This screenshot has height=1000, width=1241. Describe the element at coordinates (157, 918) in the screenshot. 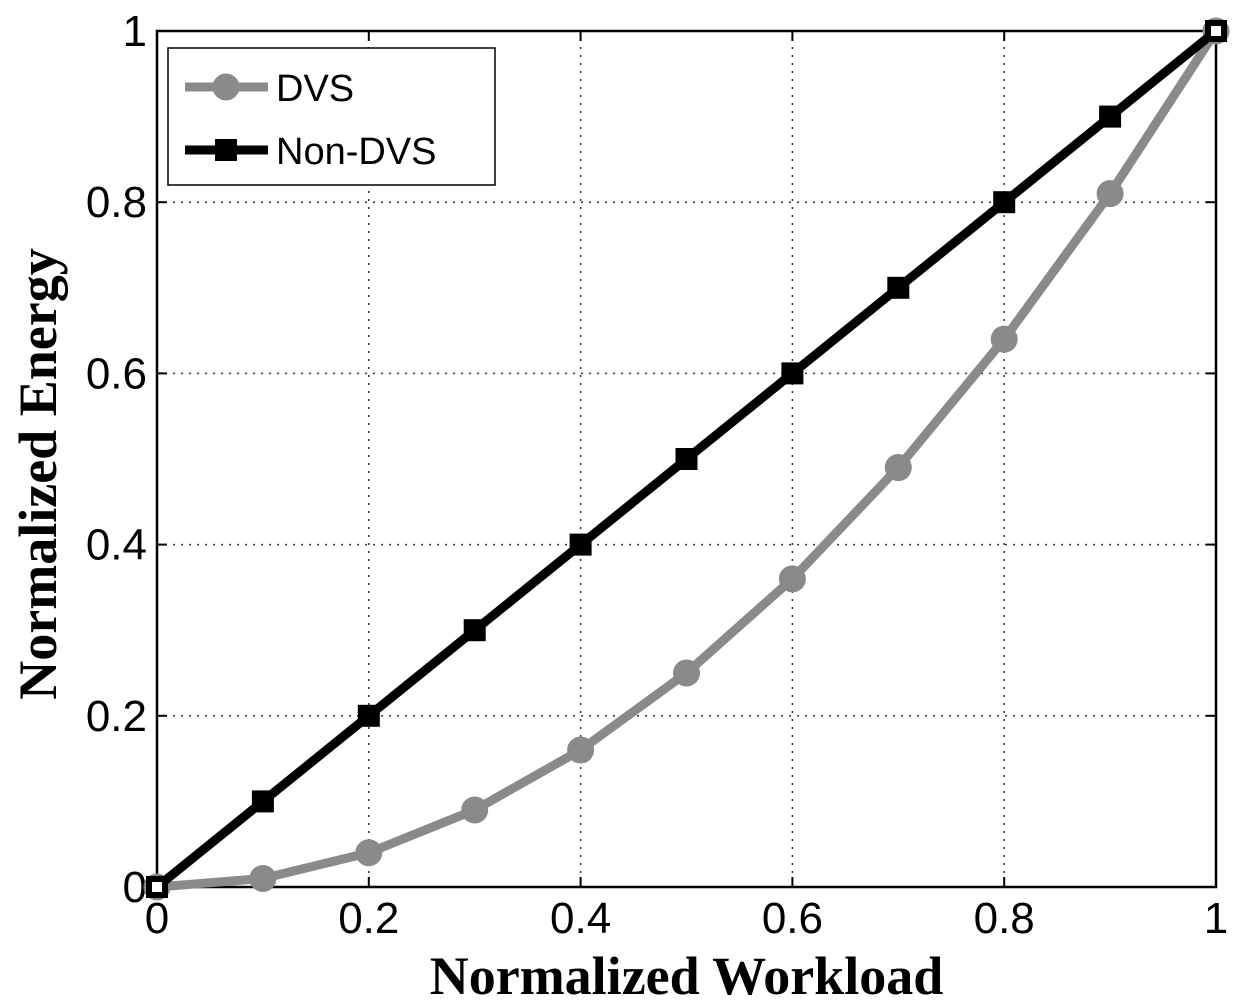

I see `x-tick-label: 0` at that location.